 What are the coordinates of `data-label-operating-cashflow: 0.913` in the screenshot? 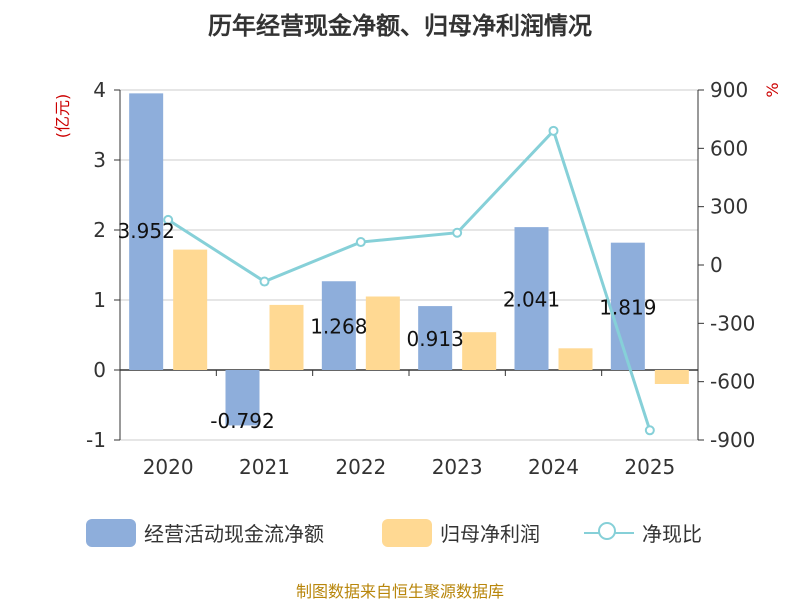 It's located at (435, 339).